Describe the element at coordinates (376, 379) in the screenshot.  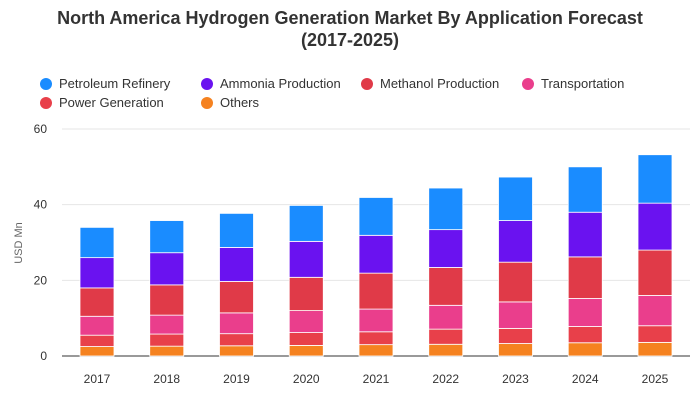
I see `x-tick-label-2021: 2021` at that location.